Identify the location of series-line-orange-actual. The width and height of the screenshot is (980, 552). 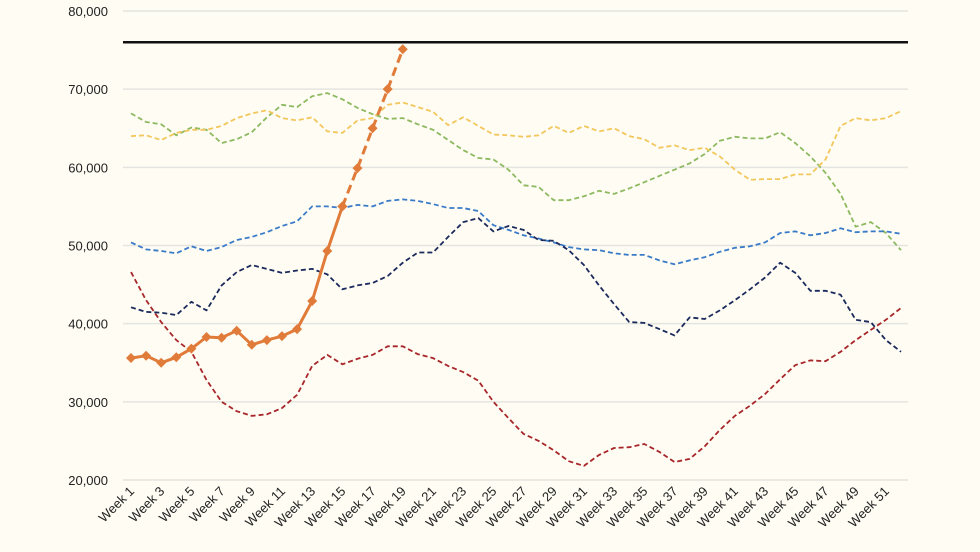
(237, 285).